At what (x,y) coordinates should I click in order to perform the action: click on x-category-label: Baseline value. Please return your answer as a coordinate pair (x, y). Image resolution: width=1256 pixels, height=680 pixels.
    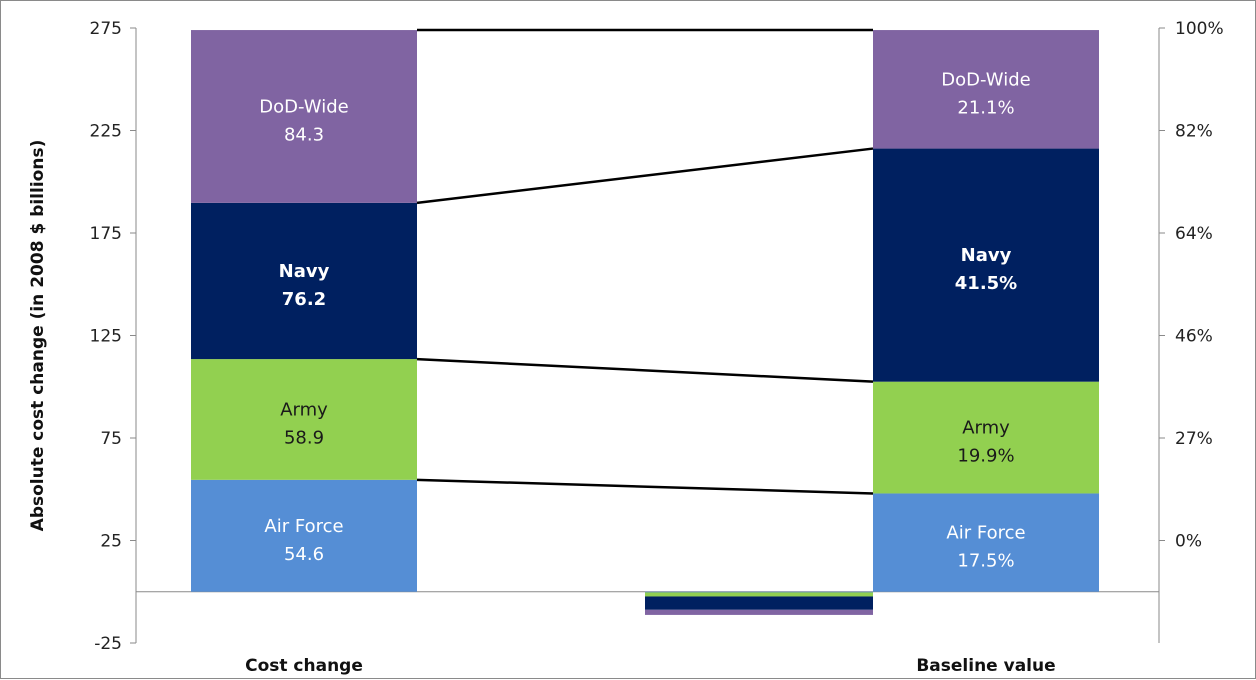
    Looking at the image, I should click on (985, 666).